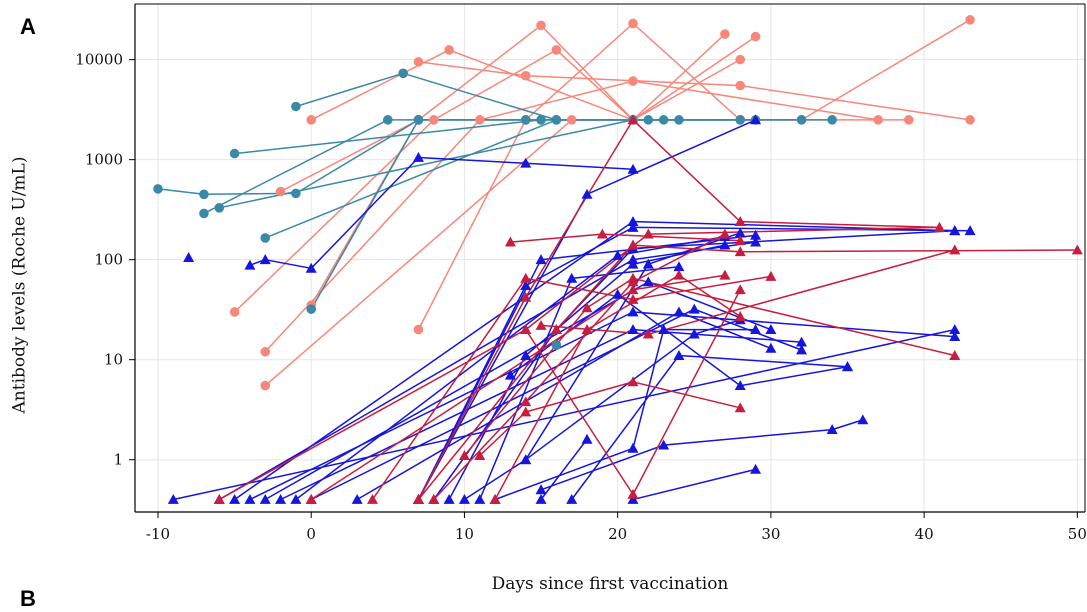 This screenshot has height=612, width=1087. Describe the element at coordinates (464, 534) in the screenshot. I see `x-tick-label: 10` at that location.